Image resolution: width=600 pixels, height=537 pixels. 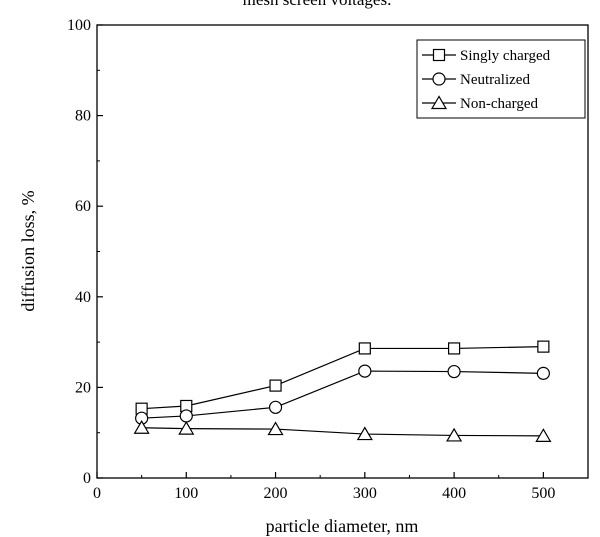 I want to click on legend-item: Neutralized, so click(x=476, y=80).